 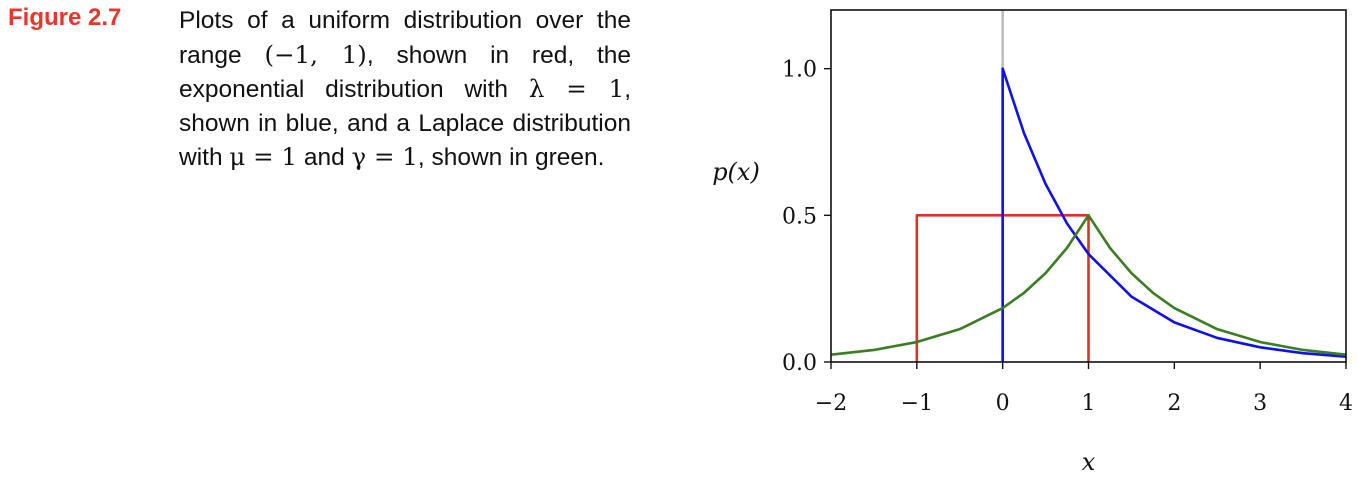 What do you see at coordinates (263, 156) in the screenshot?
I see `caption-math-mu: μ = 1` at bounding box center [263, 156].